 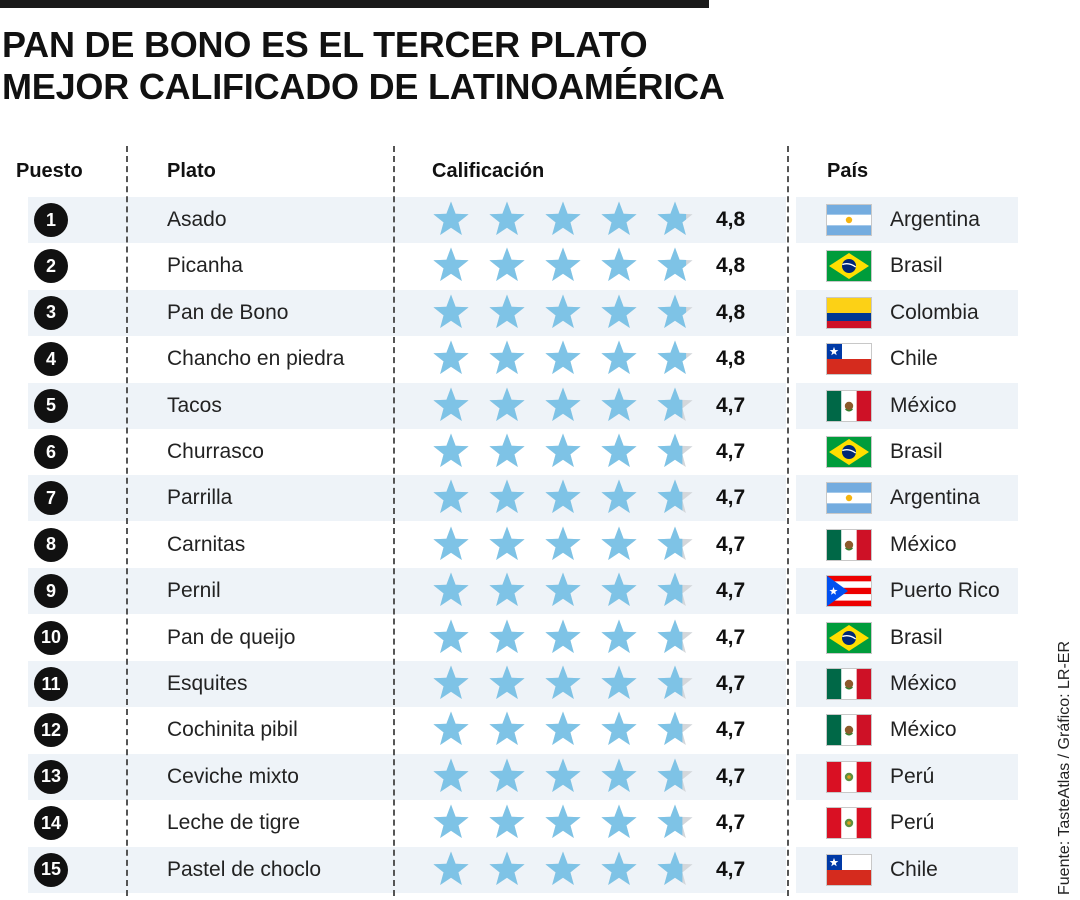 I want to click on argentina-flag-icon, so click(x=849, y=498).